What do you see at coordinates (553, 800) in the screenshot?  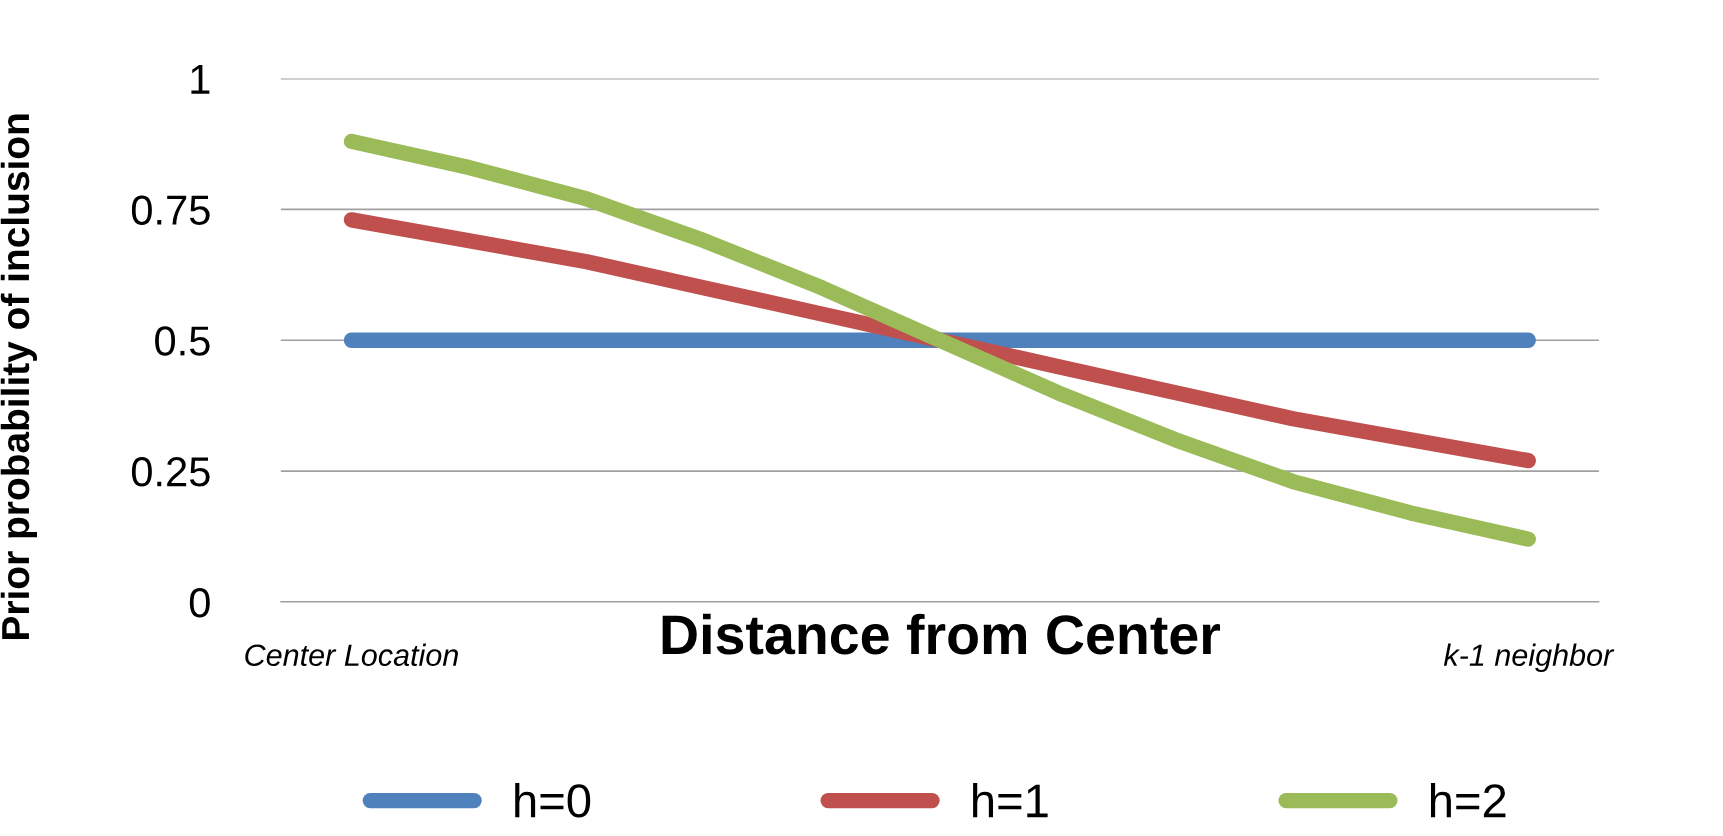 I see `legend-label: h=0` at bounding box center [553, 800].